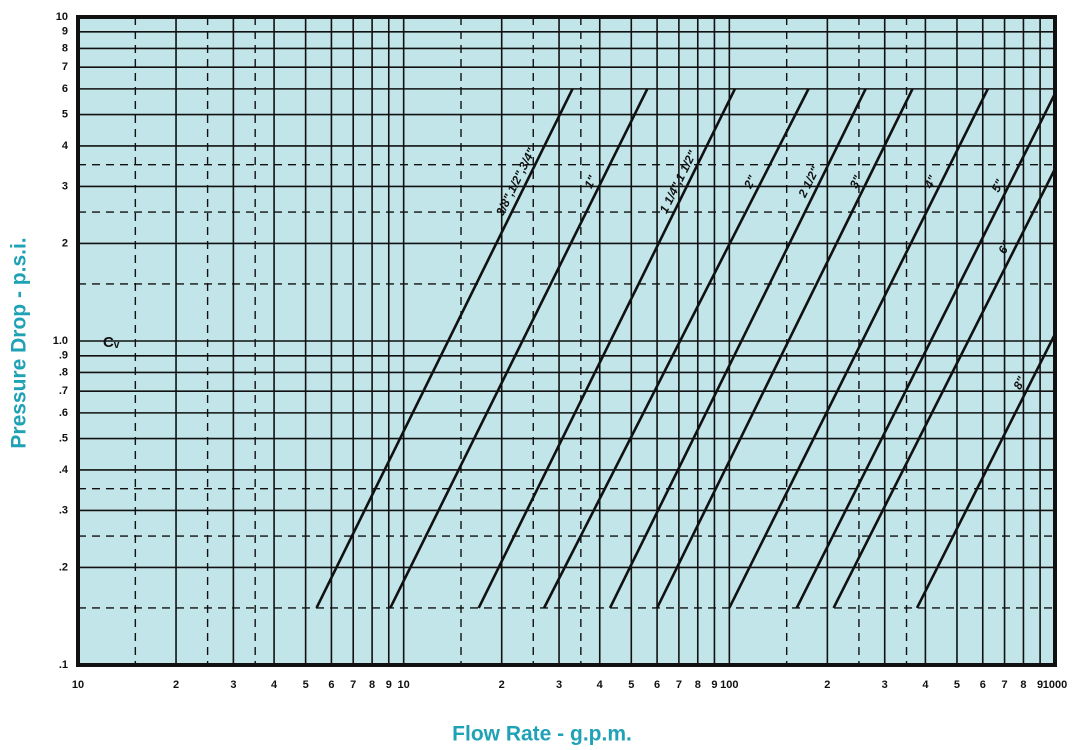  What do you see at coordinates (750, 182) in the screenshot?
I see `series-label: 2"` at bounding box center [750, 182].